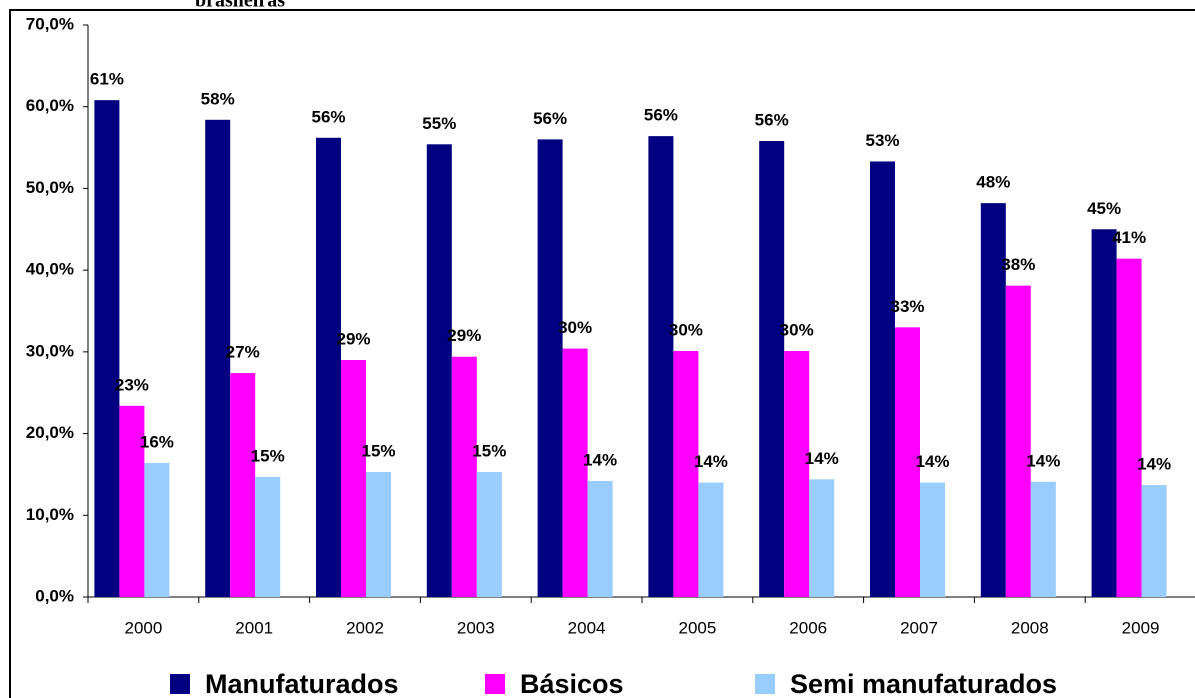 The height and width of the screenshot is (698, 1195). What do you see at coordinates (50, 105) in the screenshot?
I see `y-tick-label: 60,0%` at bounding box center [50, 105].